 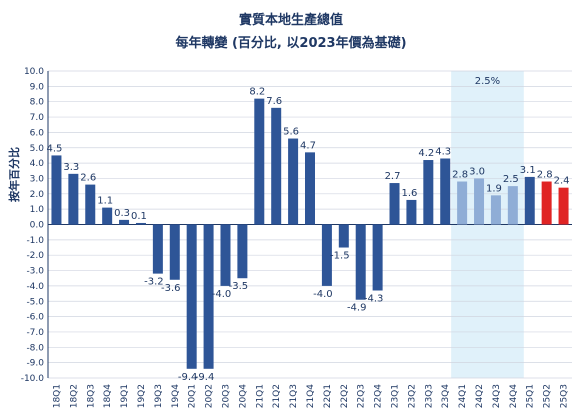 What do you see at coordinates (409, 193) in the screenshot?
I see `data-label: 1.6` at bounding box center [409, 193].